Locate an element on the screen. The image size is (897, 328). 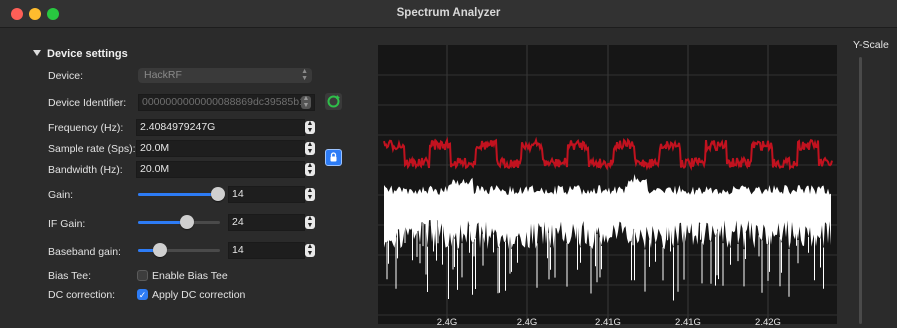
dc-correction-checkbox: ✓ is located at coordinates (142, 294).